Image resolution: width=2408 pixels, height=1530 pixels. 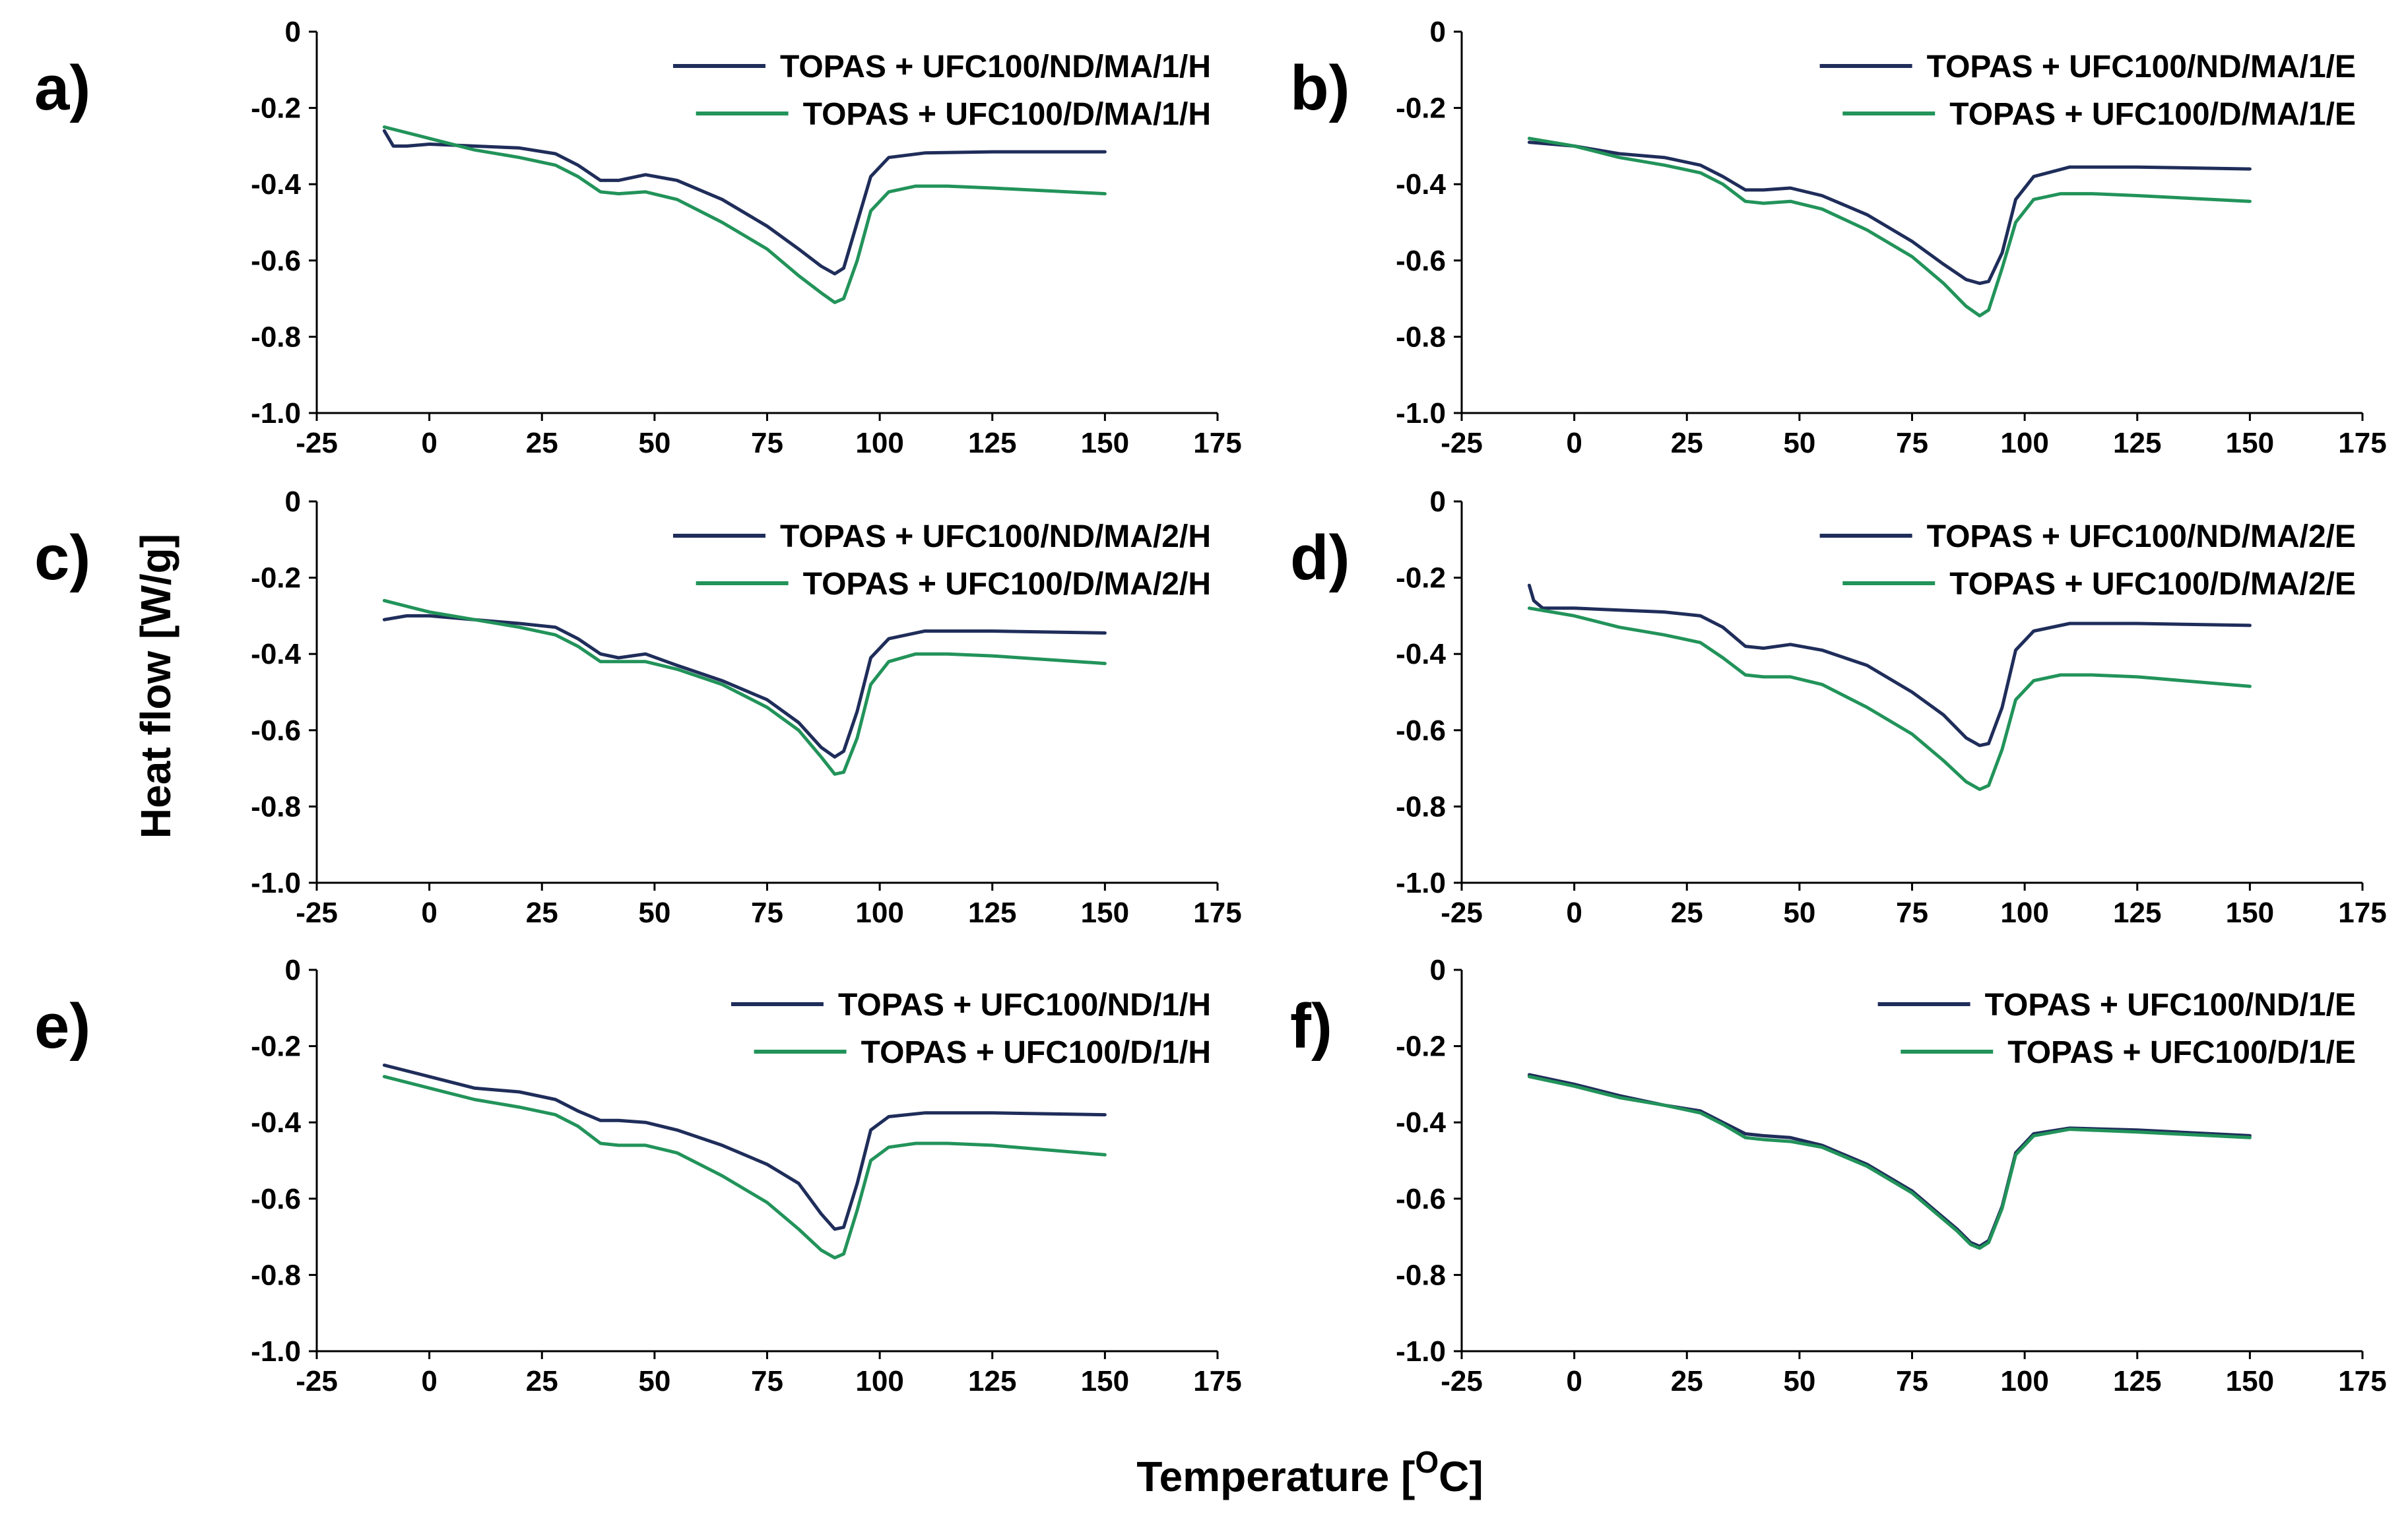 I want to click on panel-label: e), so click(x=62, y=1026).